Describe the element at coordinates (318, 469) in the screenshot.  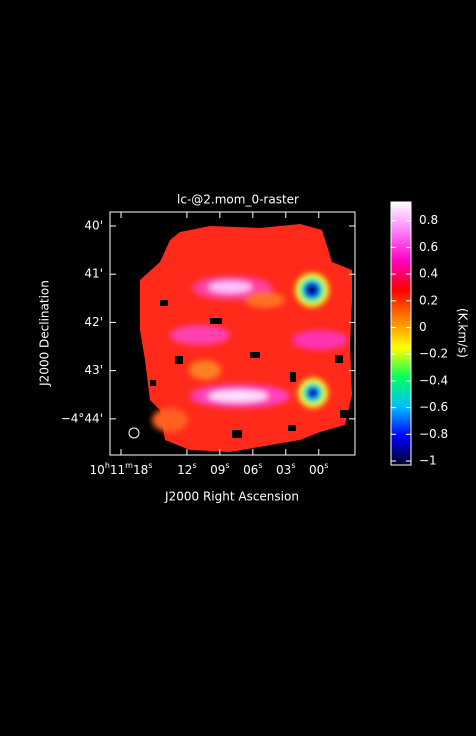
I see `x-tick-label: 00s` at that location.